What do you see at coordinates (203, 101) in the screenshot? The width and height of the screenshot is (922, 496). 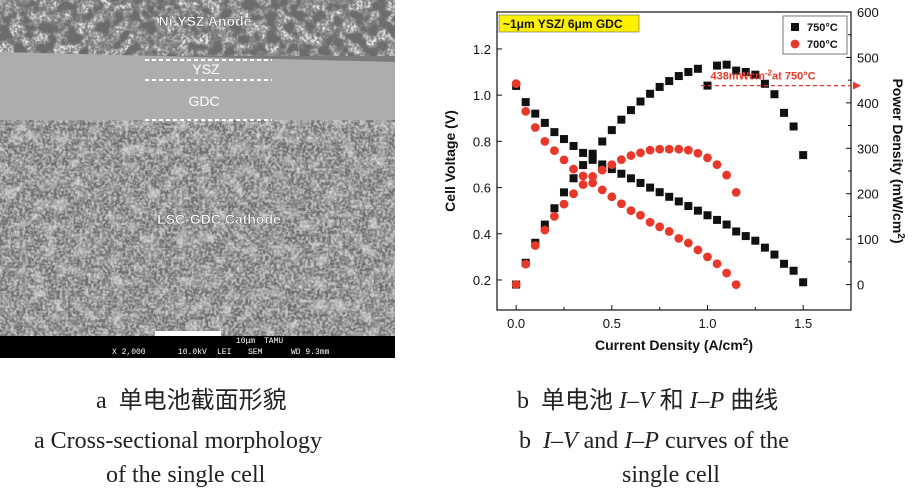 I see `label-gdc: GDC` at bounding box center [203, 101].